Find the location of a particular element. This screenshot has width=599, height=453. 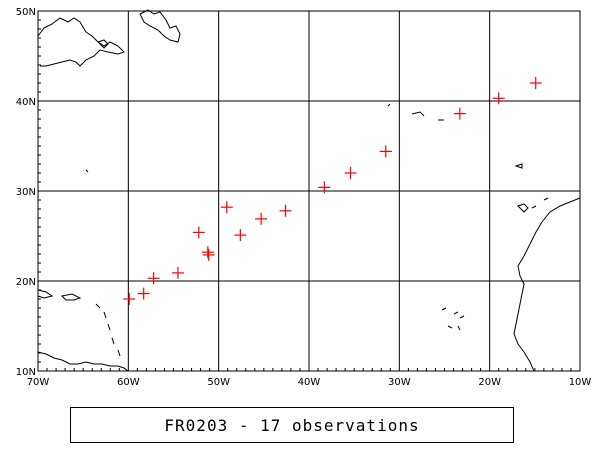

lat-tick-label: 30N is located at coordinates (26, 192).